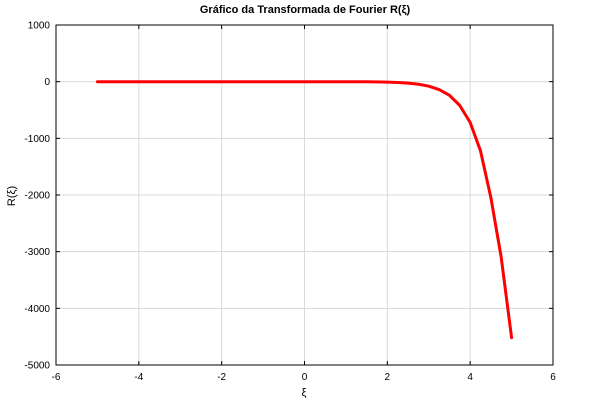 The height and width of the screenshot is (407, 600). I want to click on x-tick-label: -4, so click(138, 377).